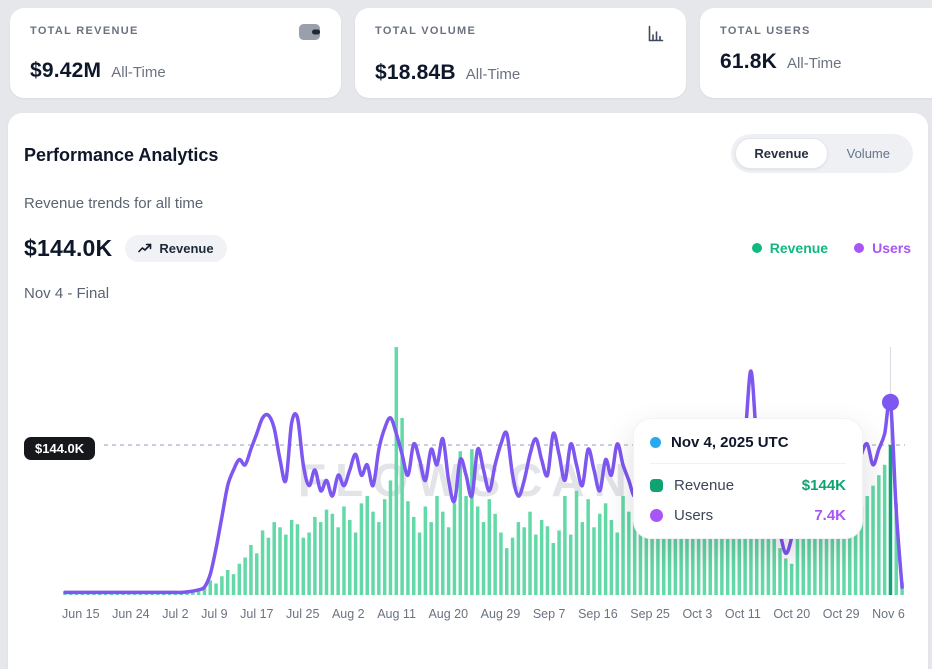  I want to click on tooltip-revenue-swatch, so click(656, 485).